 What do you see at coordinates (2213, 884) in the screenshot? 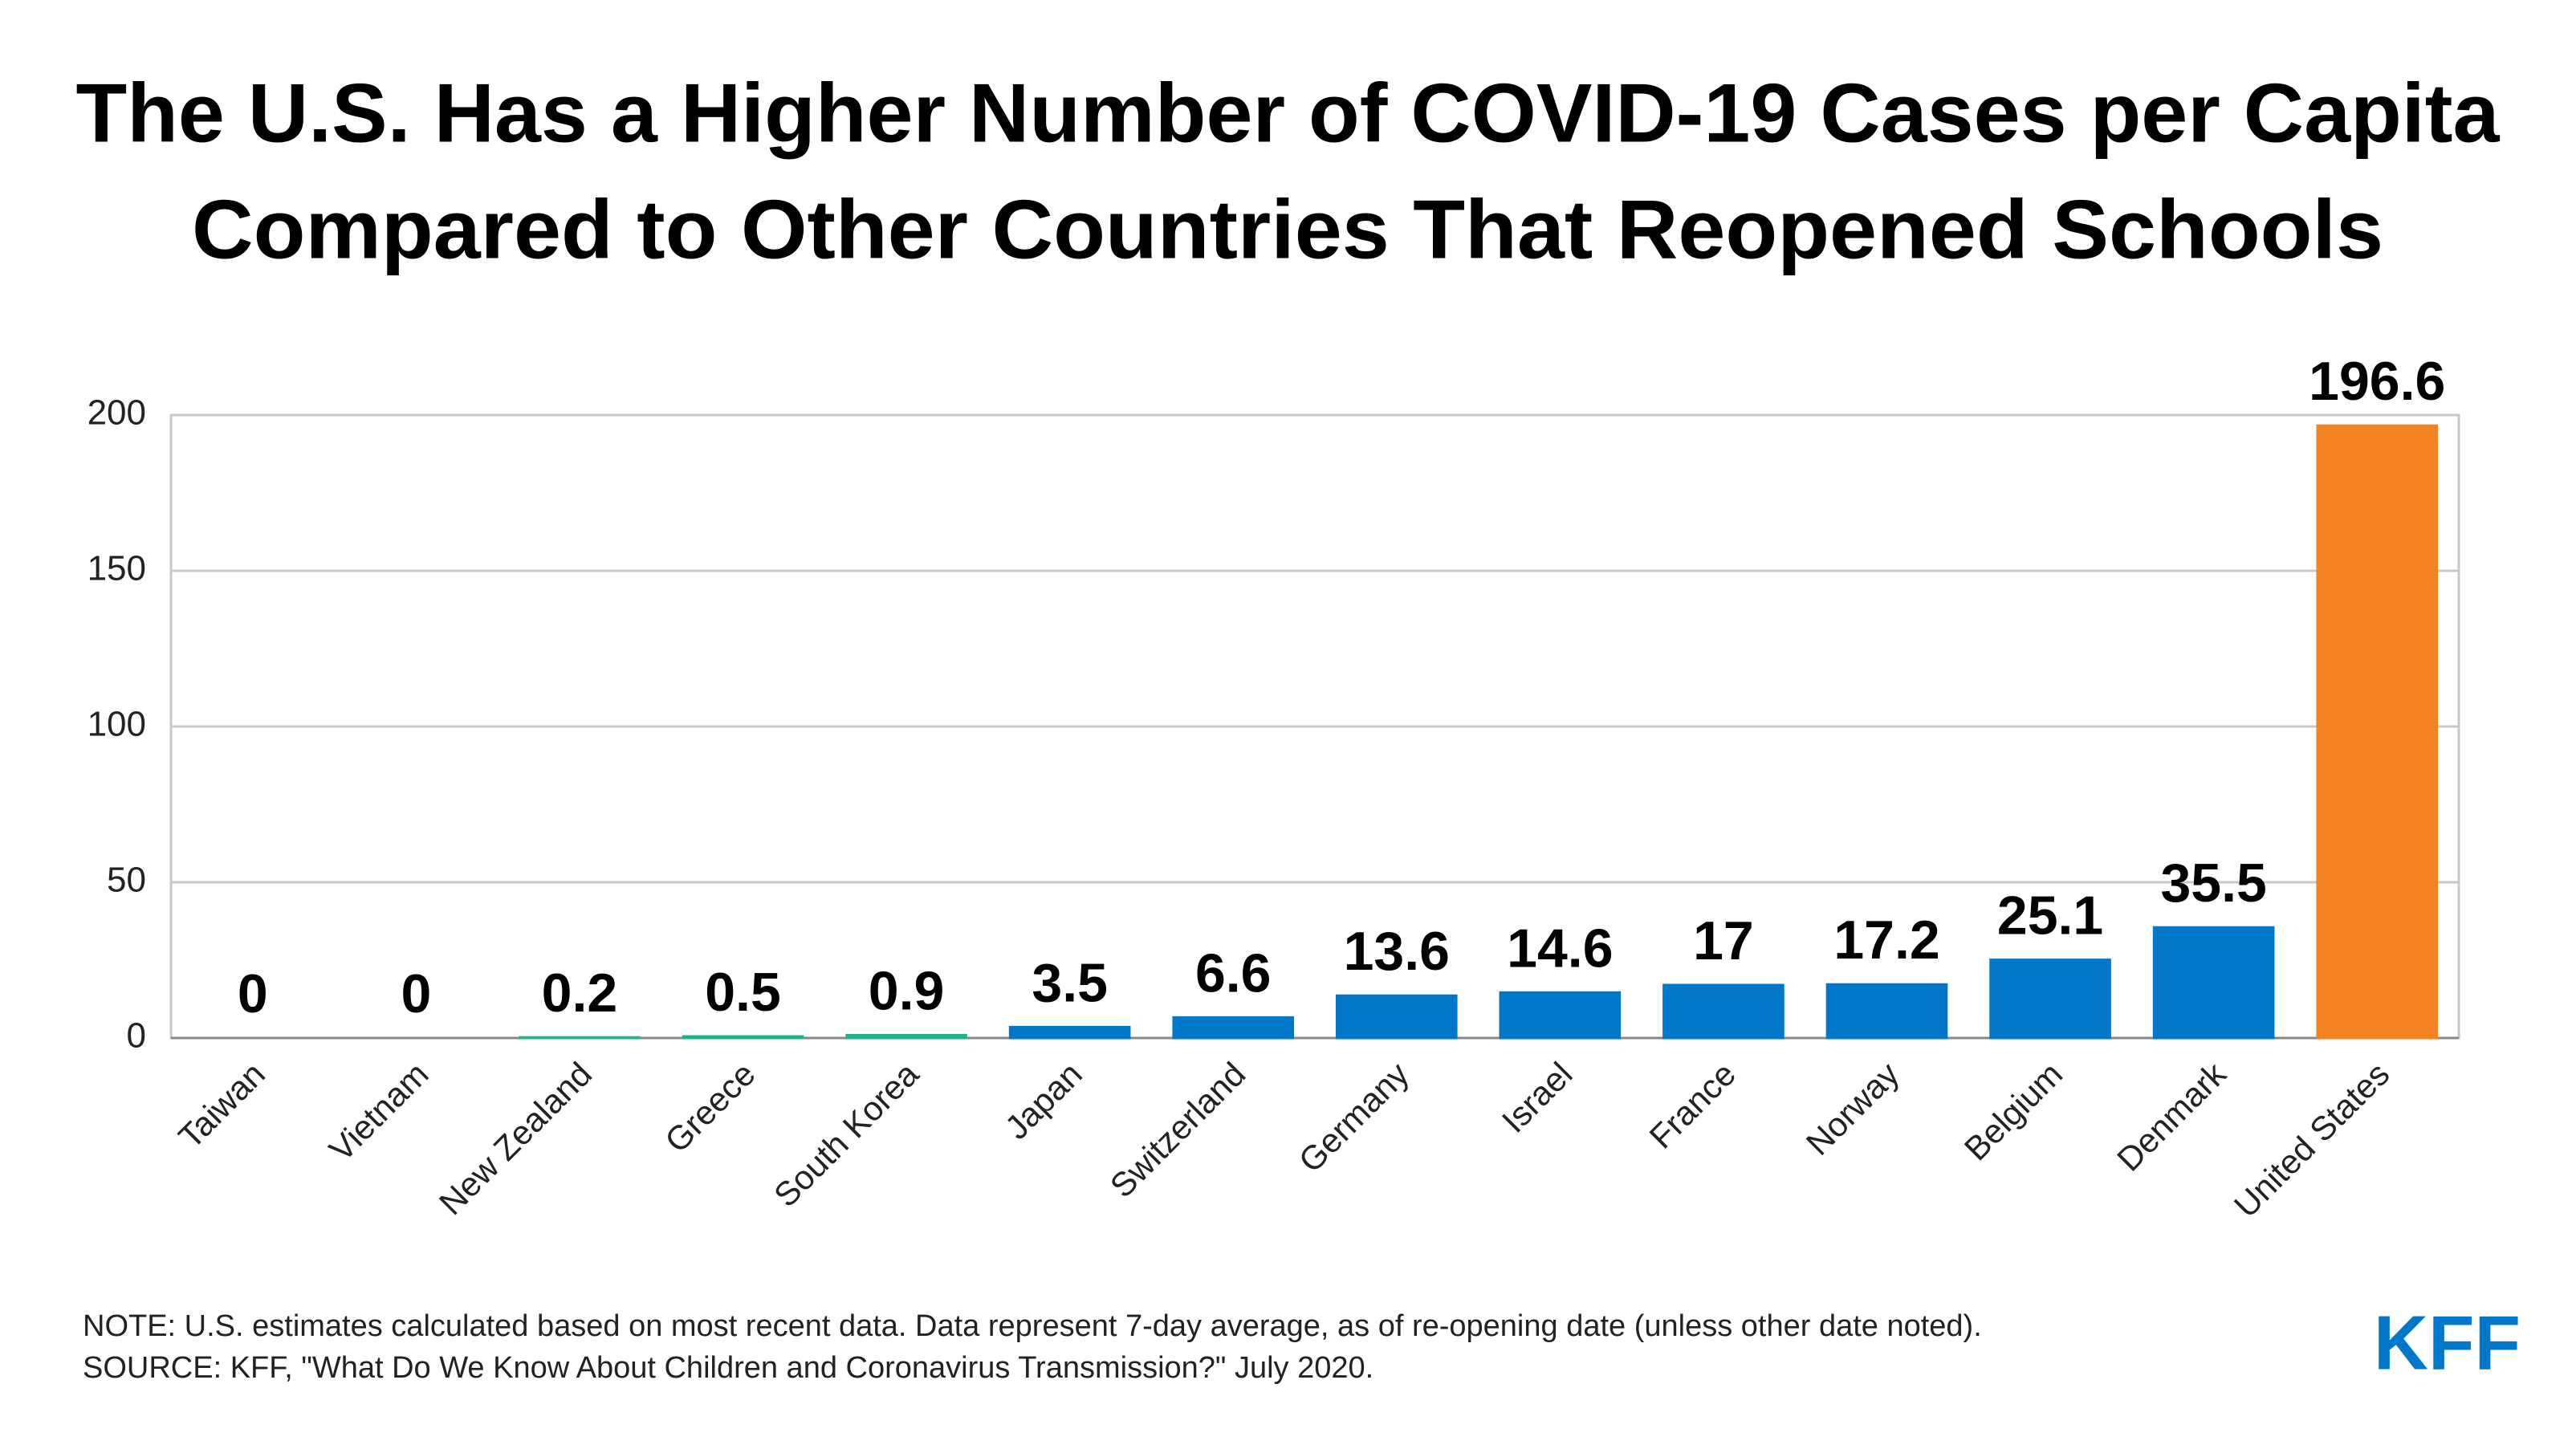
I see `value-label: 35.5` at bounding box center [2213, 884].